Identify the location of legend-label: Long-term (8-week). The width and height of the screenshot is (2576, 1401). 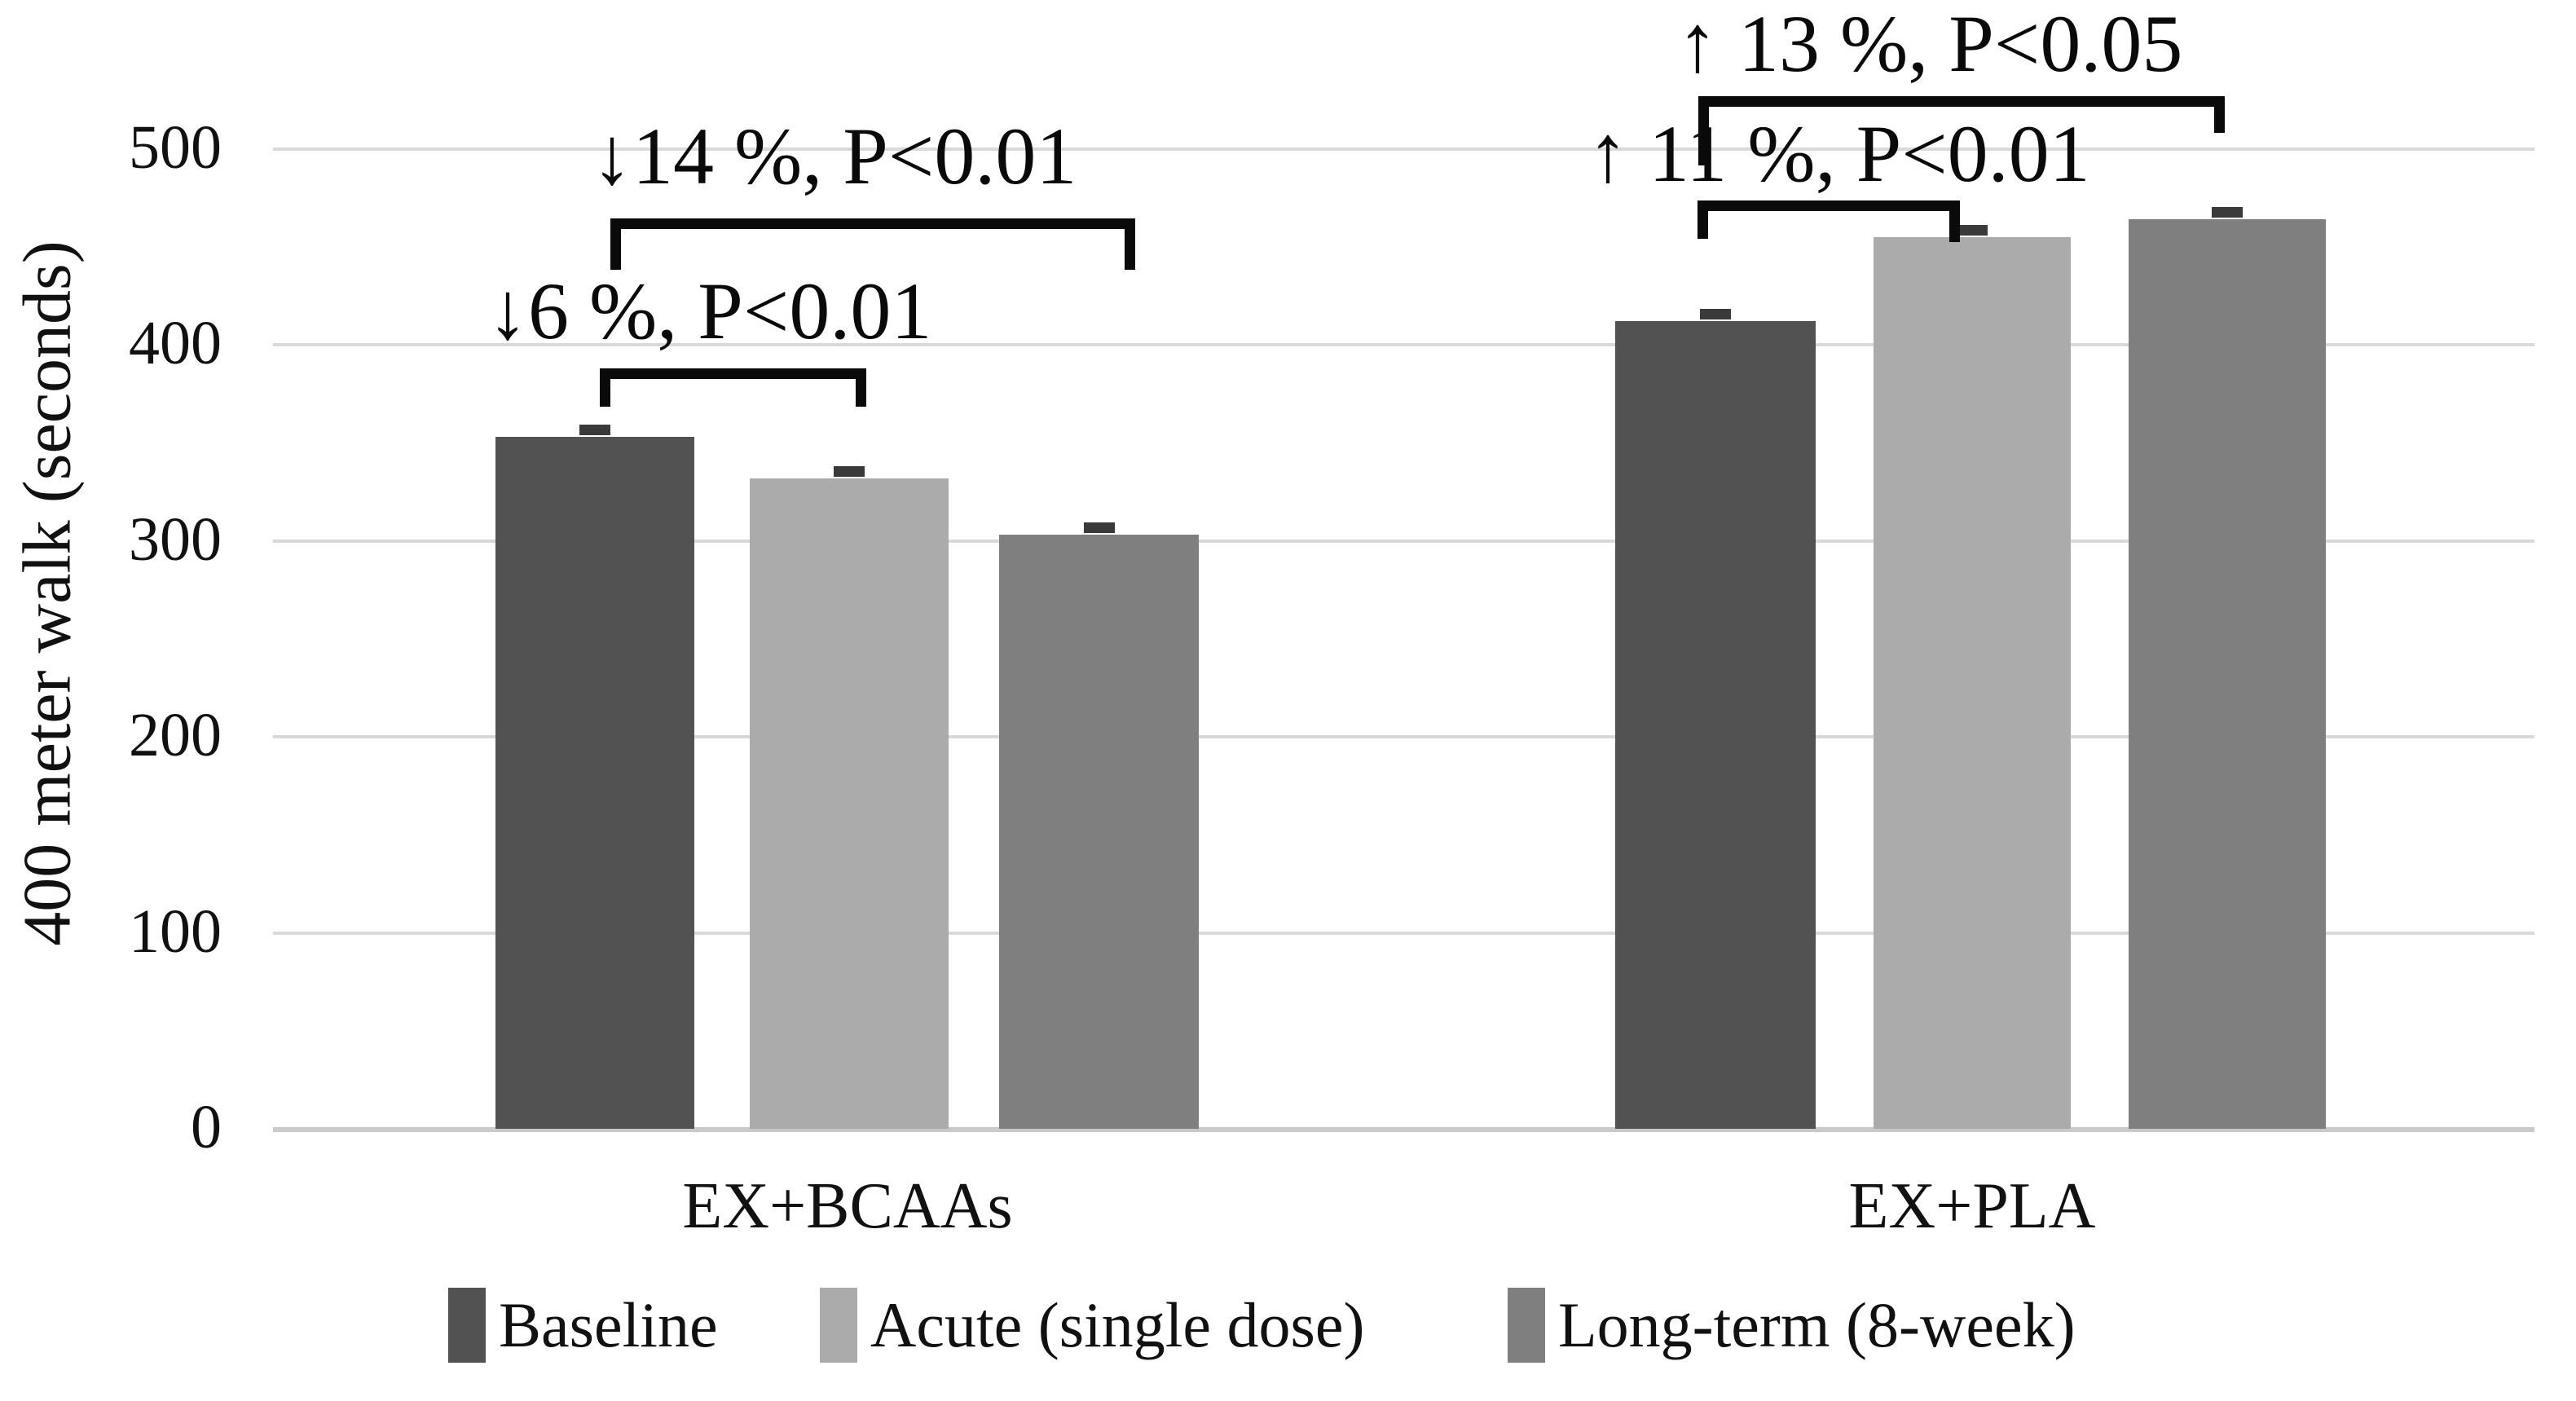
(1817, 1324).